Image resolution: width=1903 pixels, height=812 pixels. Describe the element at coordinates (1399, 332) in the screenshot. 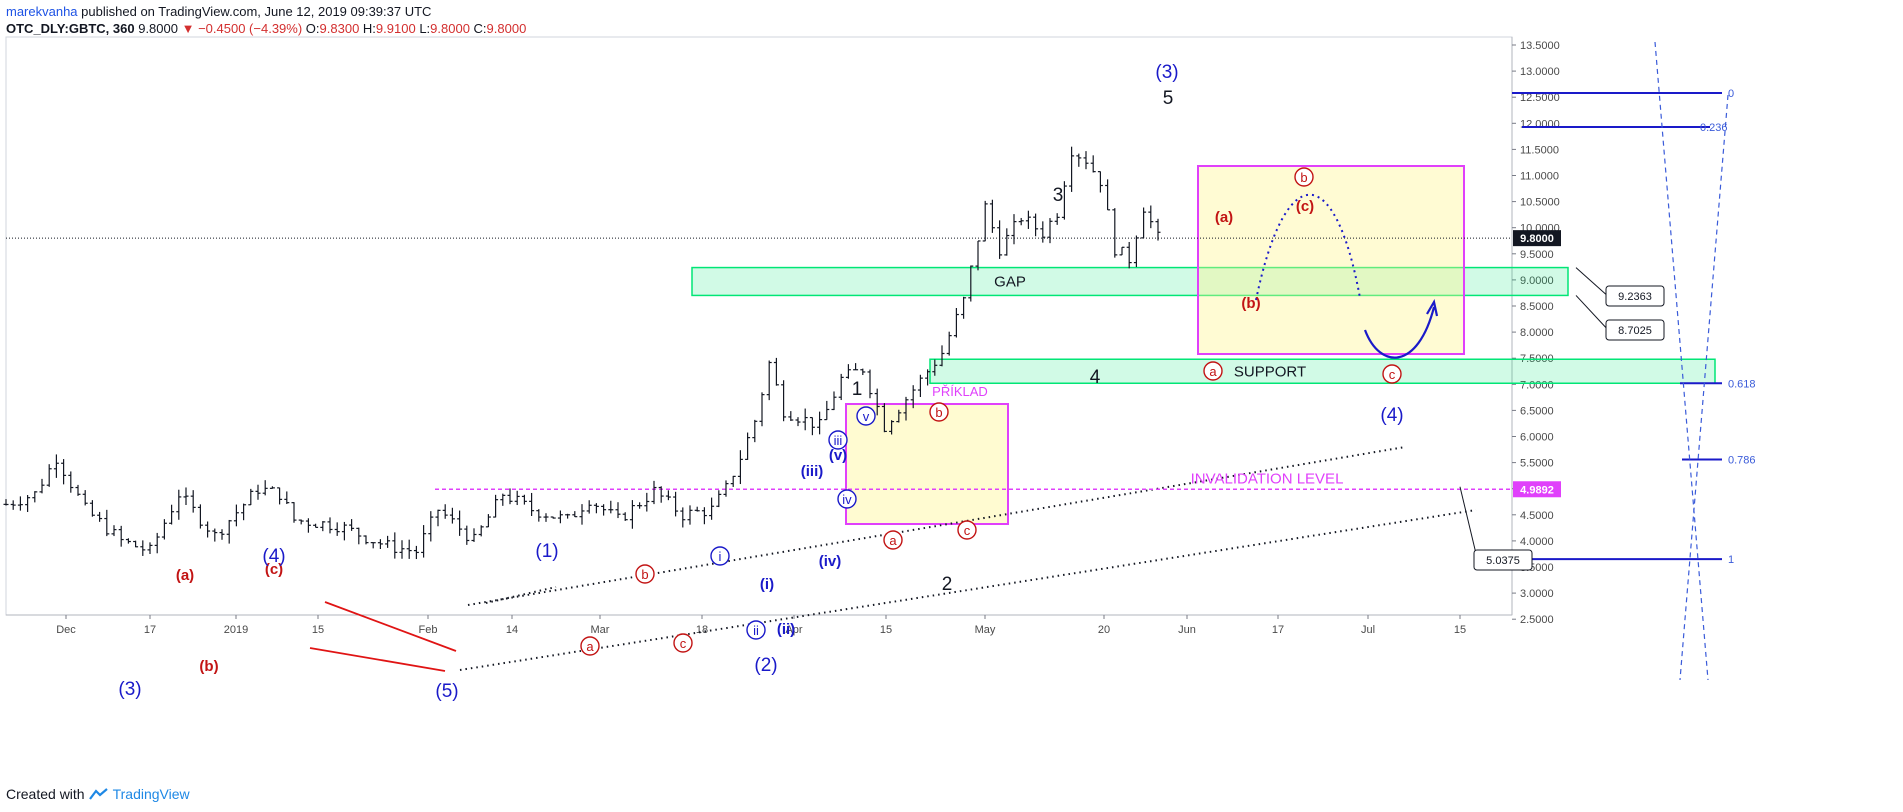

I see `projected-path-c` at that location.